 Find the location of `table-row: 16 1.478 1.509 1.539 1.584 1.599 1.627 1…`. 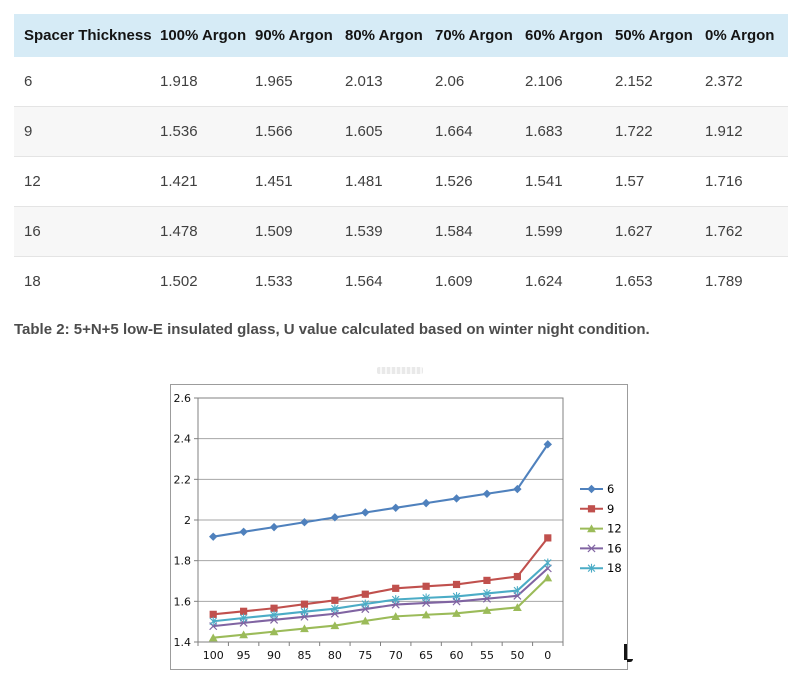

table-row: 16 1.478 1.509 1.539 1.584 1.599 1.627 1… is located at coordinates (401, 231).